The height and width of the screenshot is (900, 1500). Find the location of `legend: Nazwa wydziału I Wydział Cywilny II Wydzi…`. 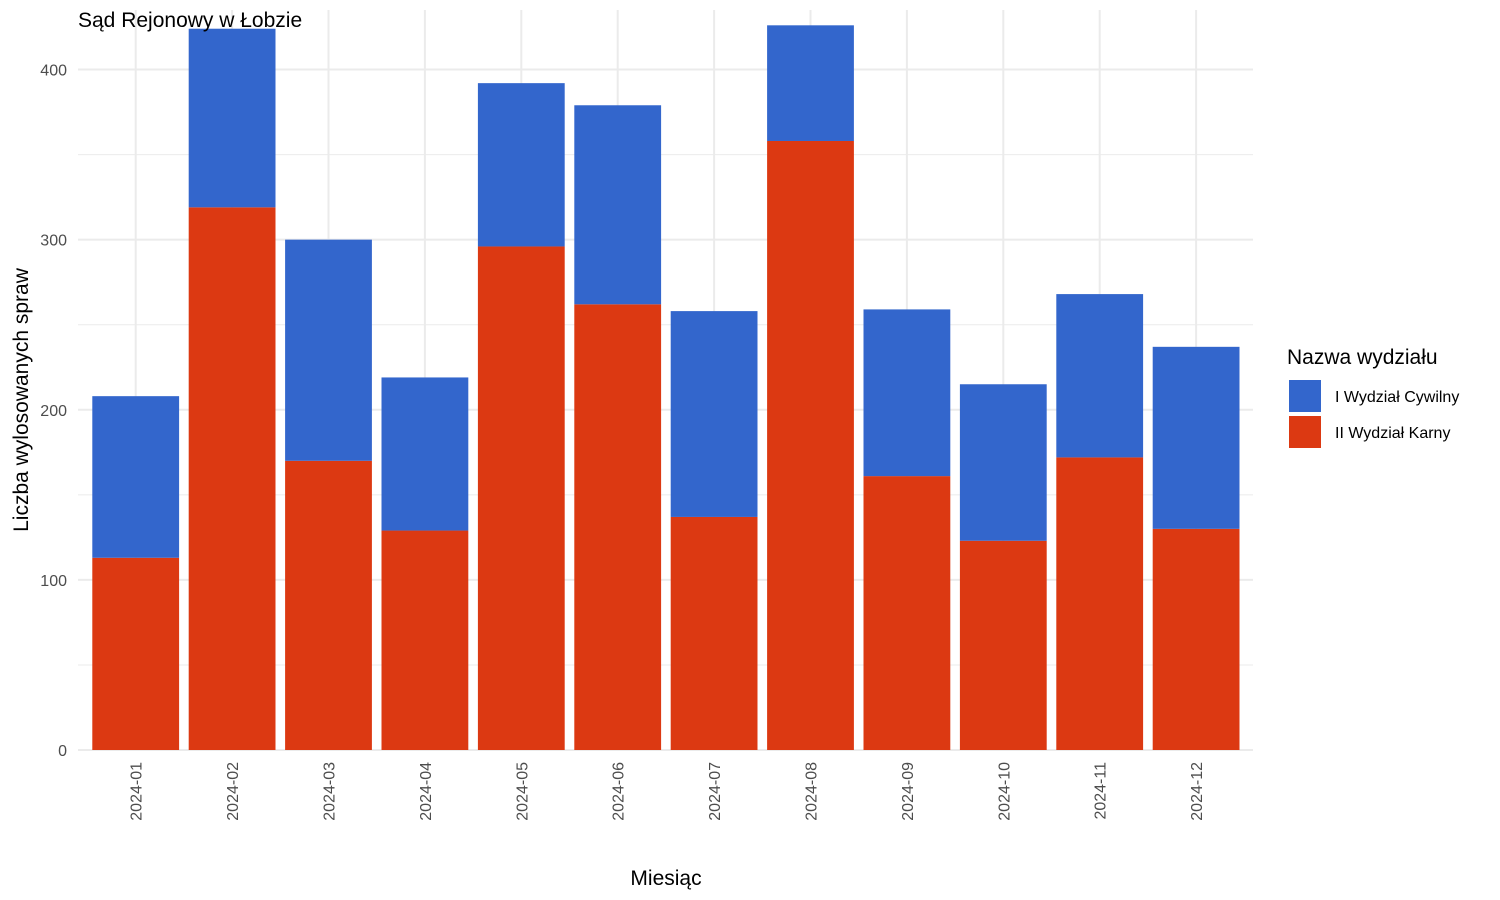

legend: Nazwa wydziału I Wydział Cywilny II Wydzi… is located at coordinates (1373, 397).